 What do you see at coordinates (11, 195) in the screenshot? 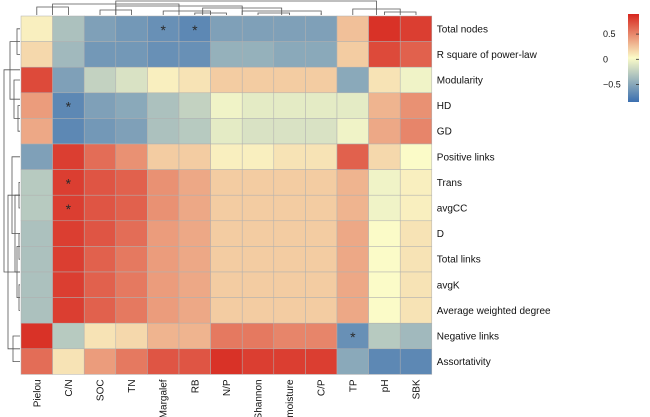
I see `row-dendrogram` at bounding box center [11, 195].